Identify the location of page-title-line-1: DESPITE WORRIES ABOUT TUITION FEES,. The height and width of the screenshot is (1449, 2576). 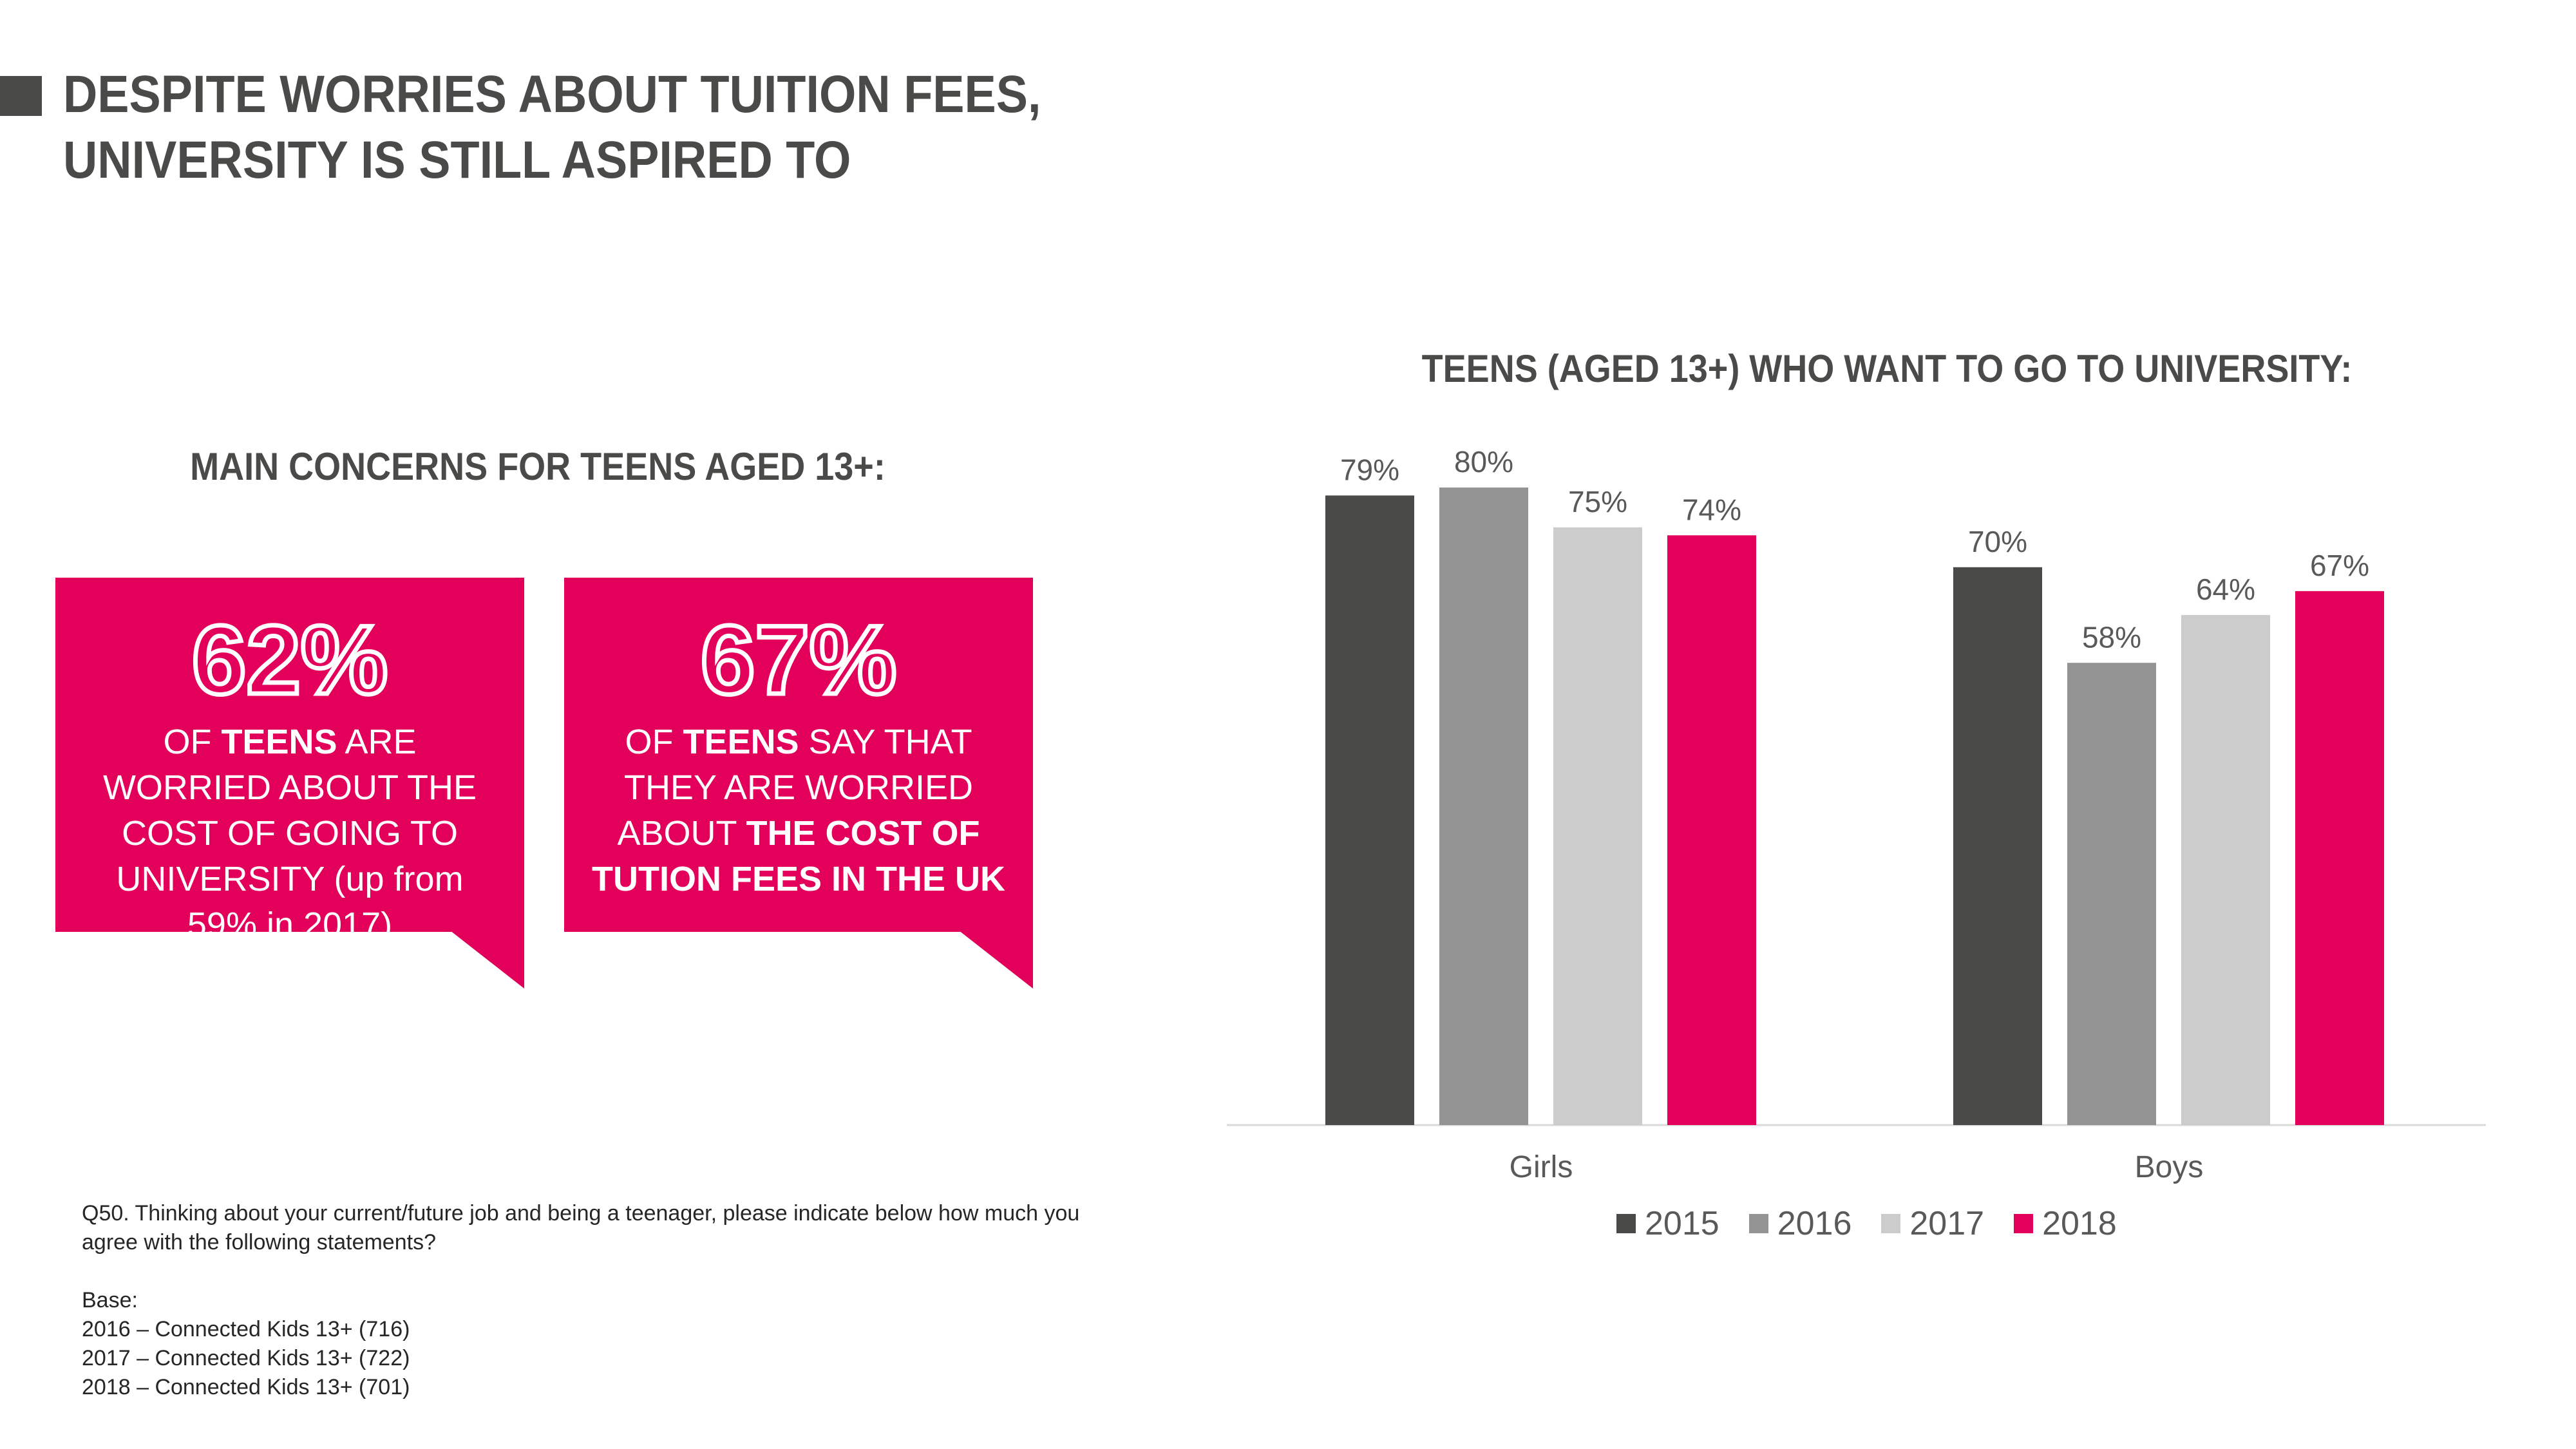
(552, 95).